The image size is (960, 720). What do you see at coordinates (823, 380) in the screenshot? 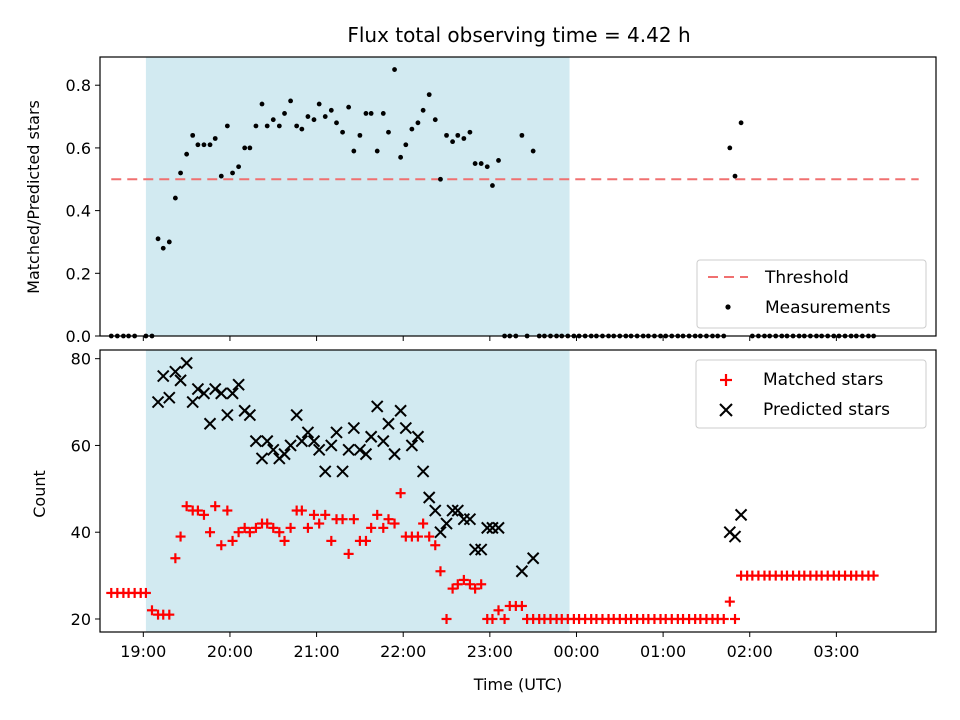
I see `legend-matched-label: Matched stars` at bounding box center [823, 380].